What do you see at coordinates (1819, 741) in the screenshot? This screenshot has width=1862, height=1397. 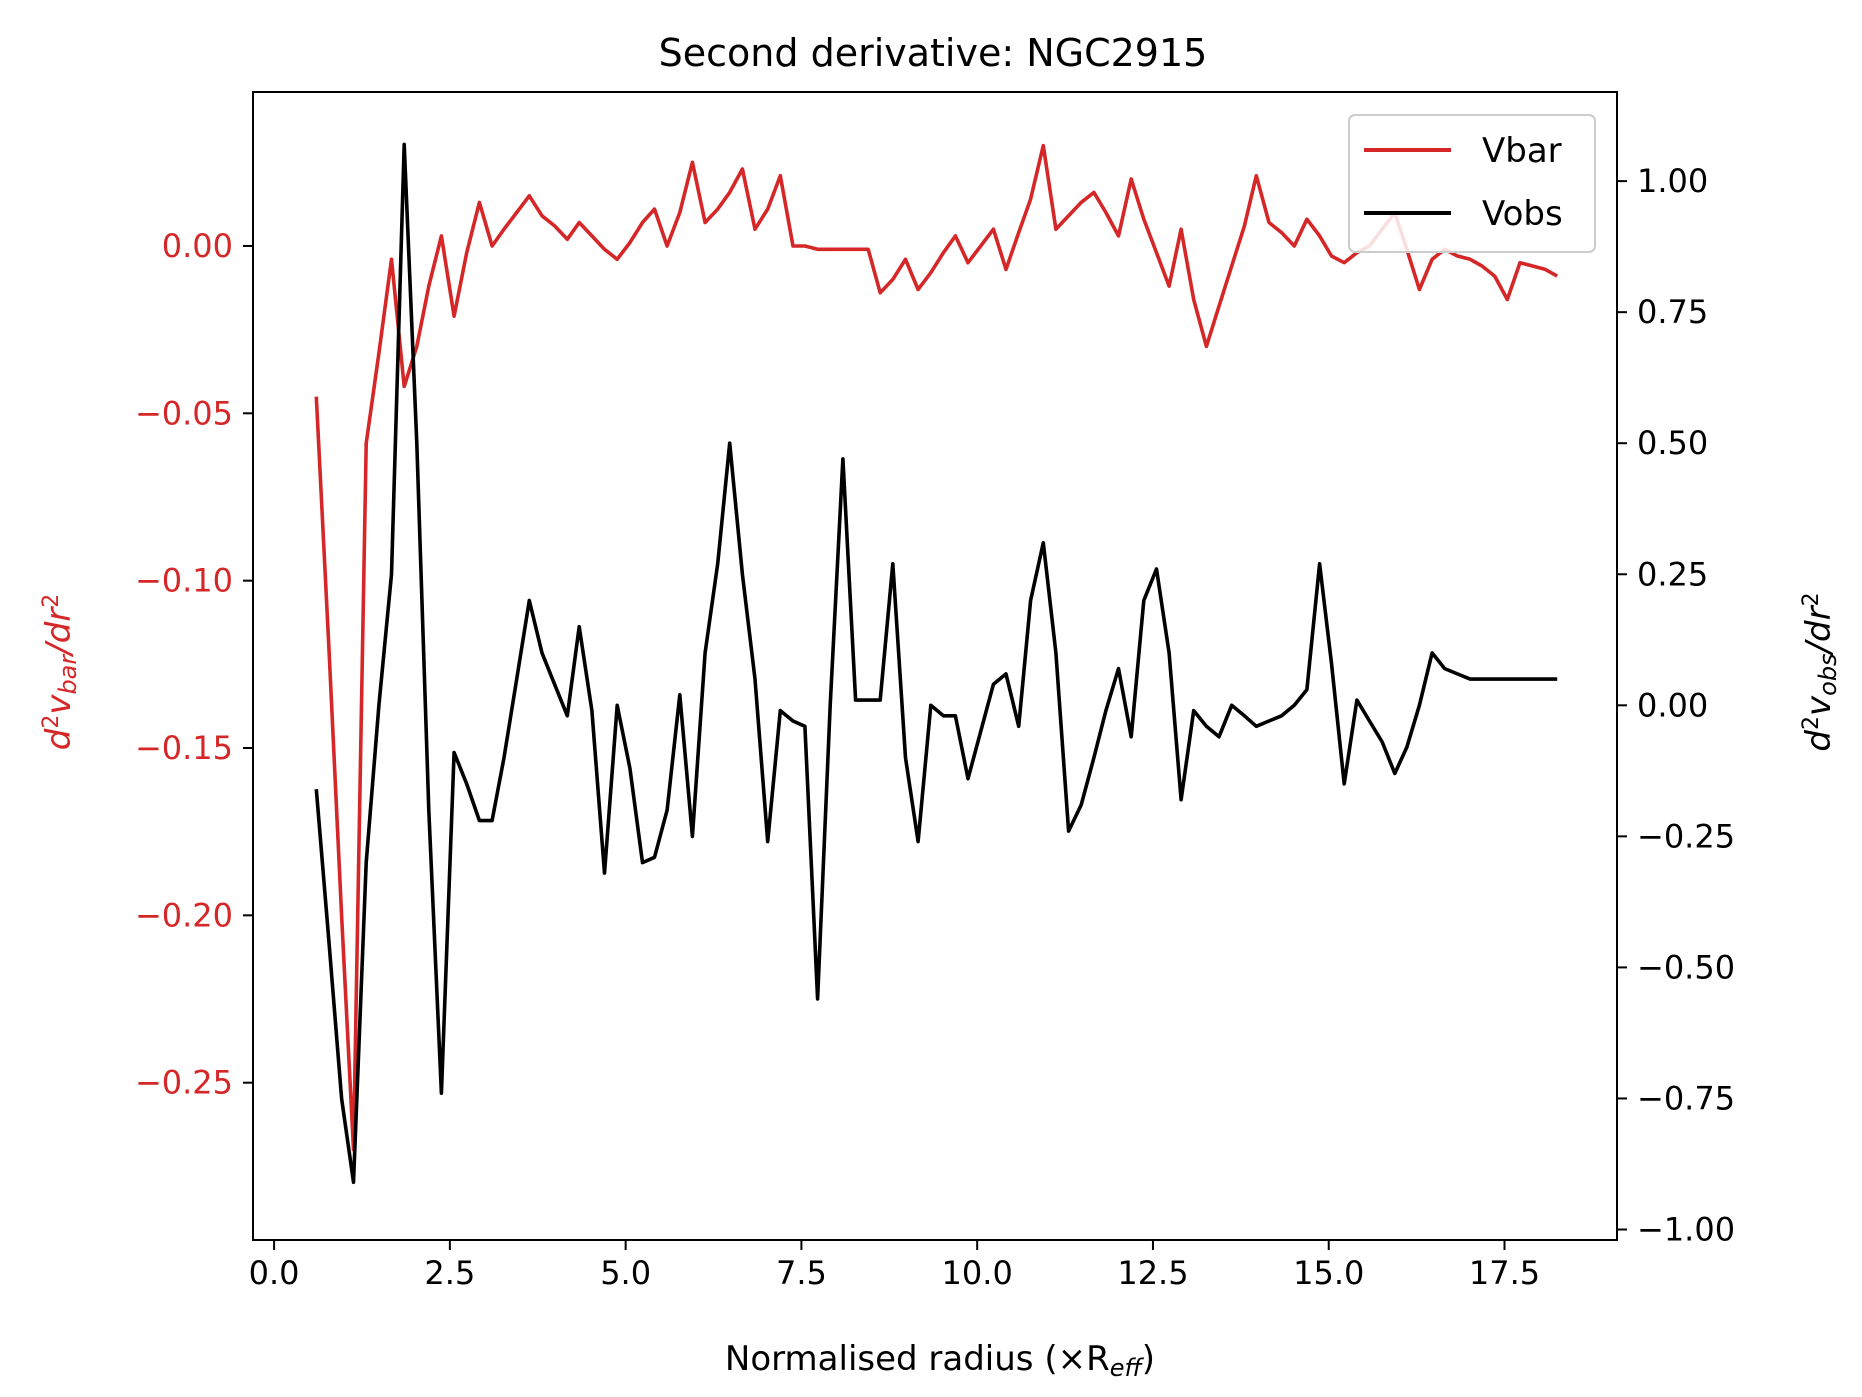 I see `y-right-label-d: d` at bounding box center [1819, 741].